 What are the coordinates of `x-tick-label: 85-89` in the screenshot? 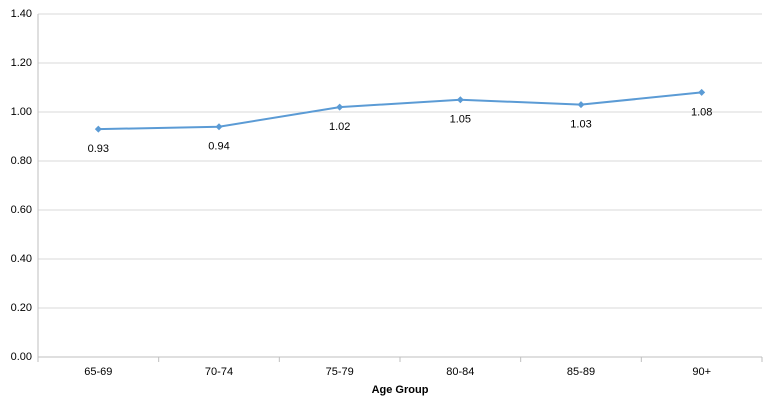 It's located at (581, 372).